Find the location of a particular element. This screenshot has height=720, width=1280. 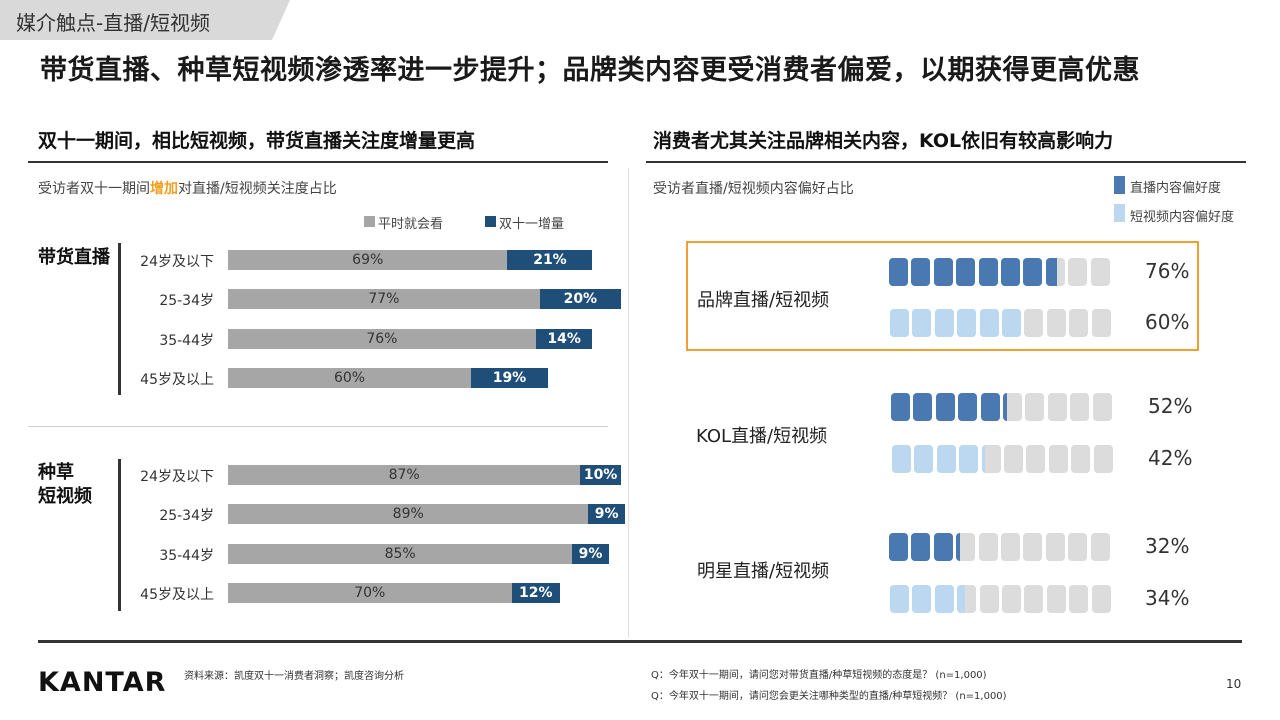

right-section-title: 消费者尤其关注品牌相关内容，KOL依旧有较高影响力 is located at coordinates (883, 141).